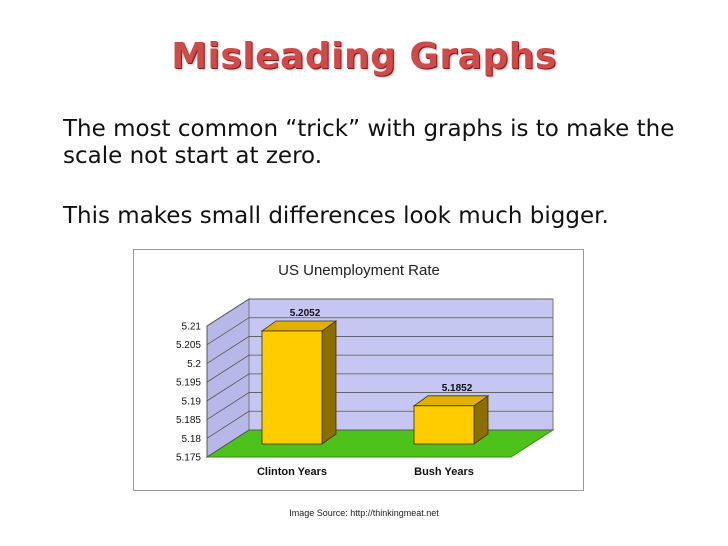  I want to click on y-tick-label: 5.195, so click(188, 383).